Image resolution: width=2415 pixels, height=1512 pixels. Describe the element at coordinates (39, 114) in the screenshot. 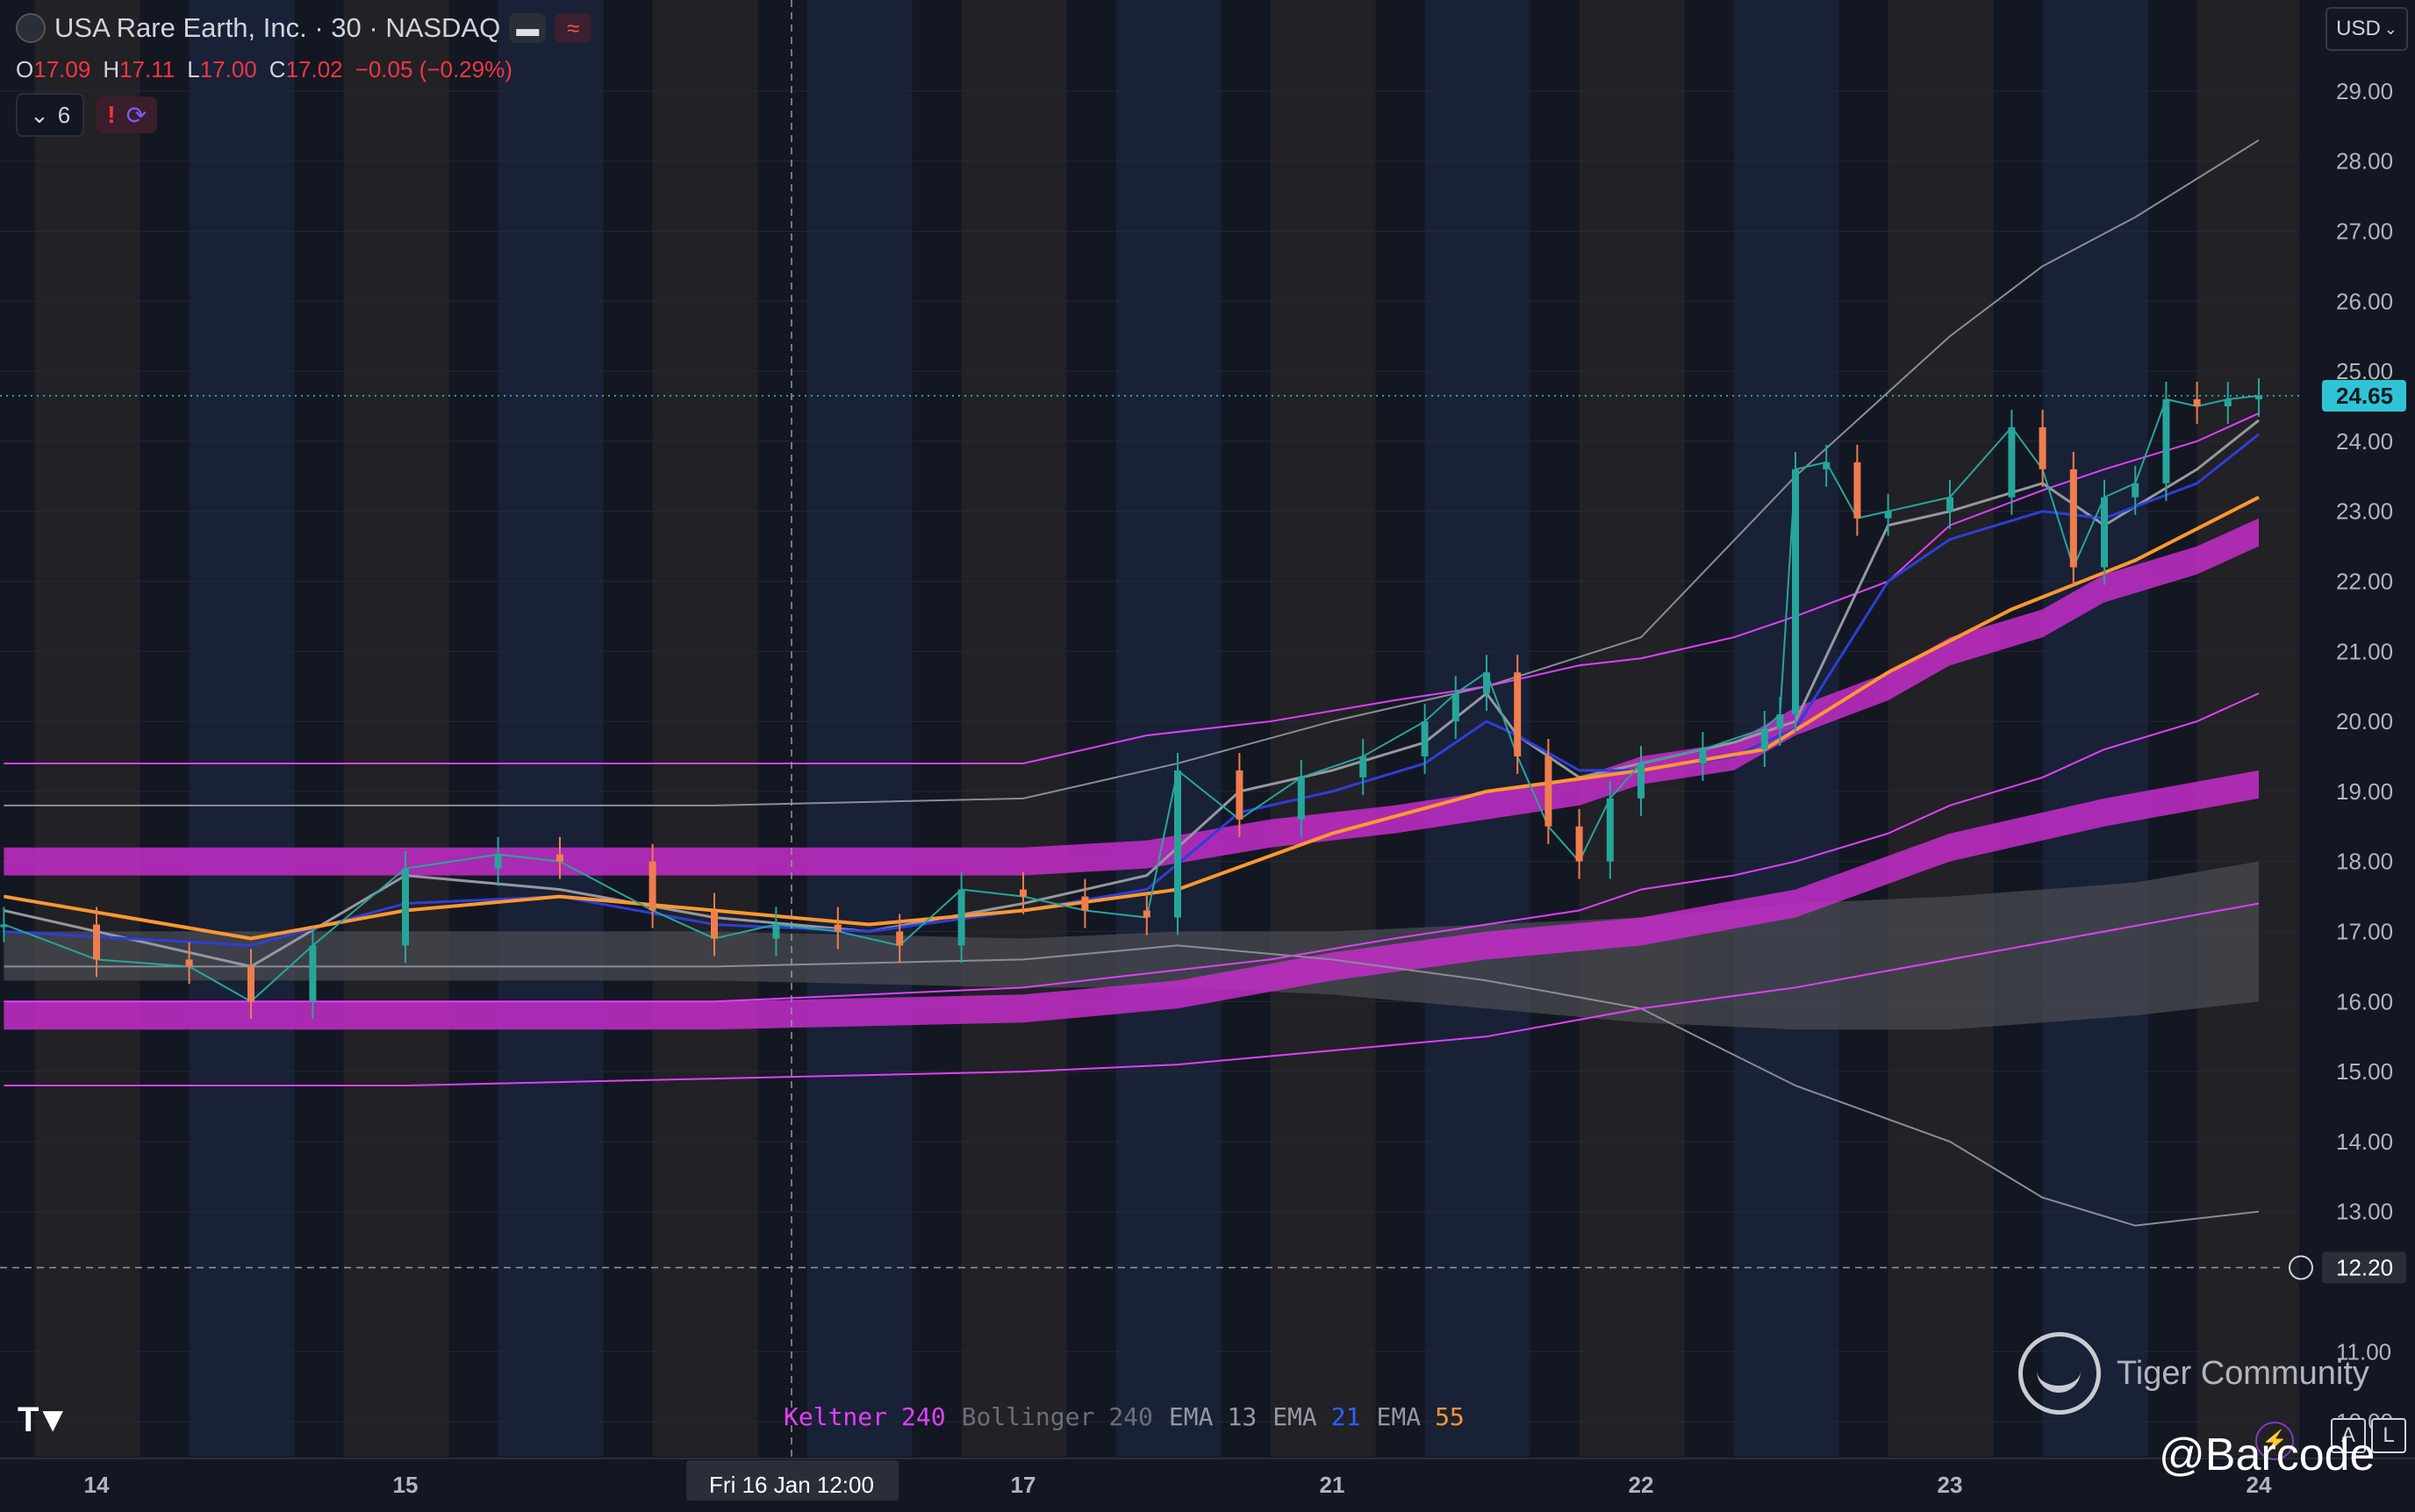

I see `chevron-down-icon: ⌄` at that location.